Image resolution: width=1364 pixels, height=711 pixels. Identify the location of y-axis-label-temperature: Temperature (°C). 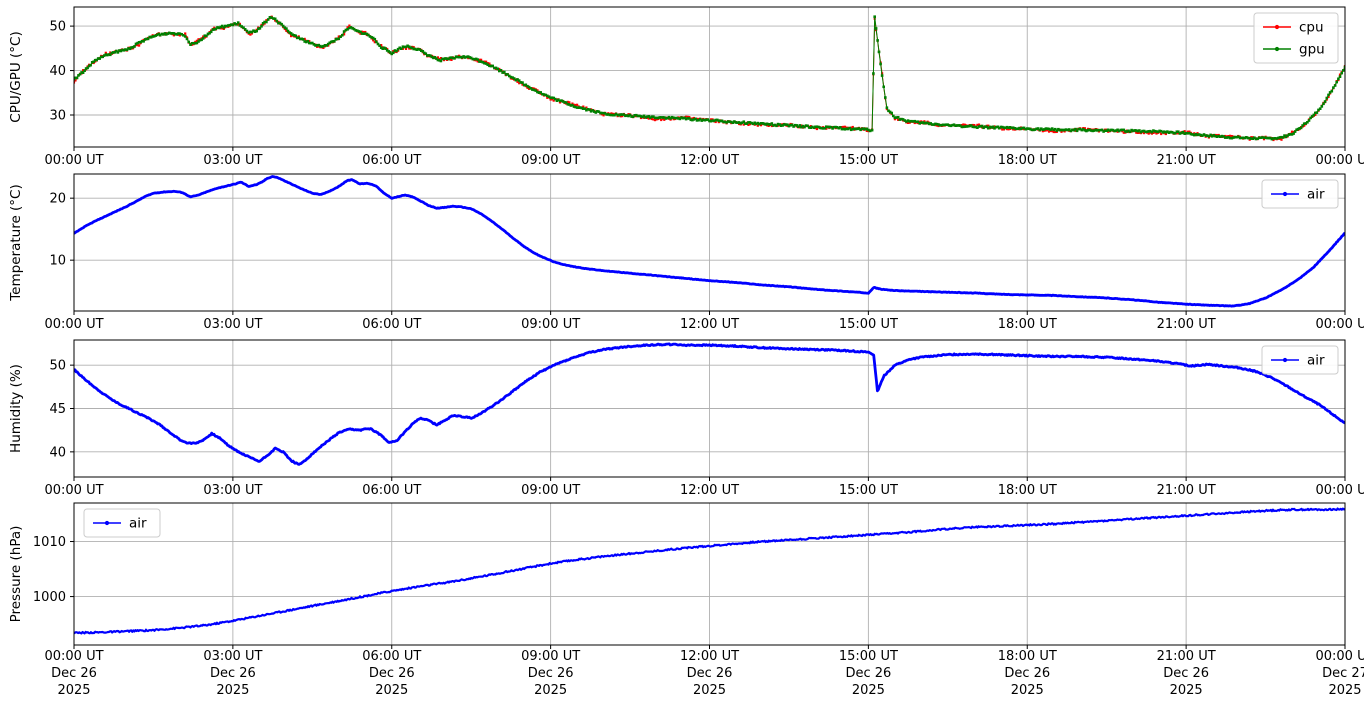
(16, 243).